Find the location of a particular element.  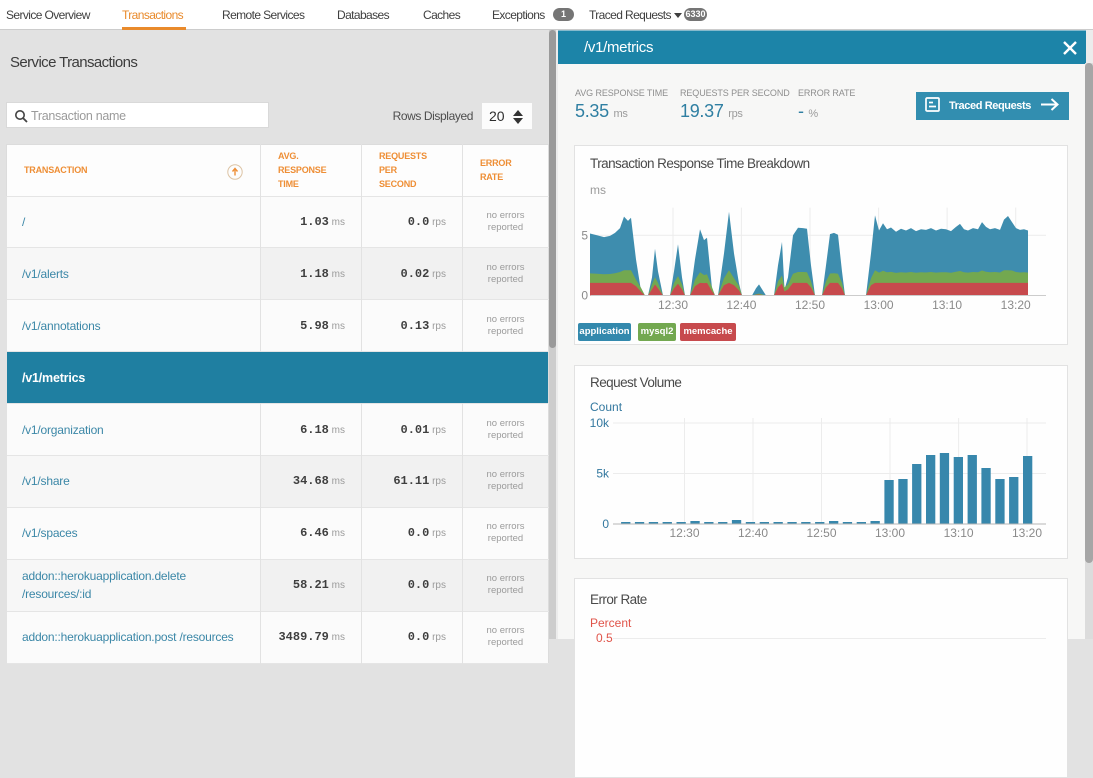

svg-text: 10k is located at coordinates (600, 423).